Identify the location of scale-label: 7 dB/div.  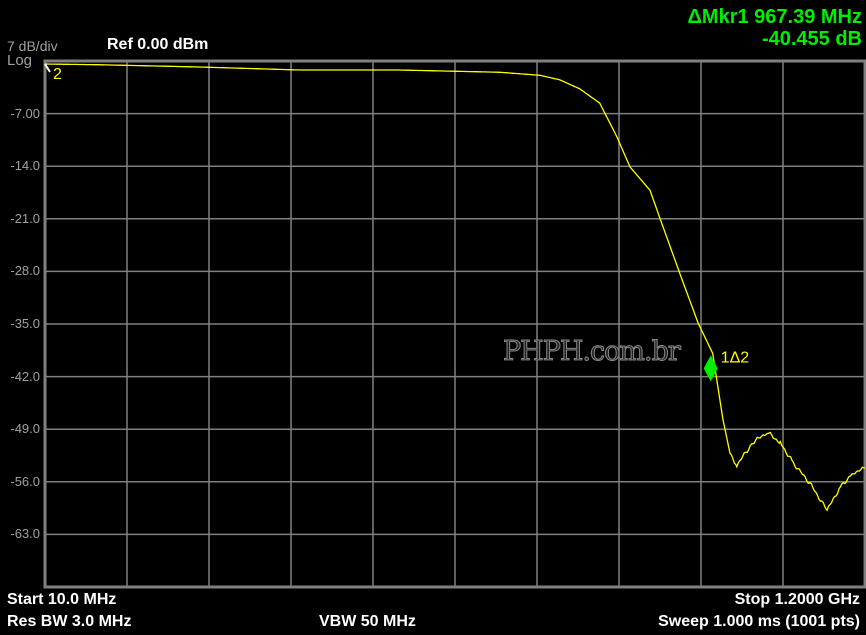
(32, 46).